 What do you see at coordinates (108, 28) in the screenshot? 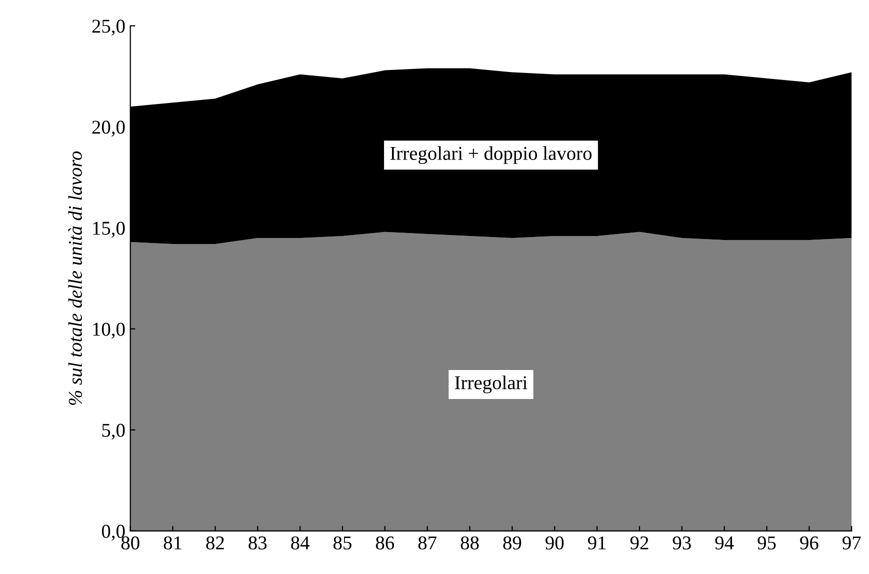
I see `y-tick-label: 25,0` at bounding box center [108, 28].